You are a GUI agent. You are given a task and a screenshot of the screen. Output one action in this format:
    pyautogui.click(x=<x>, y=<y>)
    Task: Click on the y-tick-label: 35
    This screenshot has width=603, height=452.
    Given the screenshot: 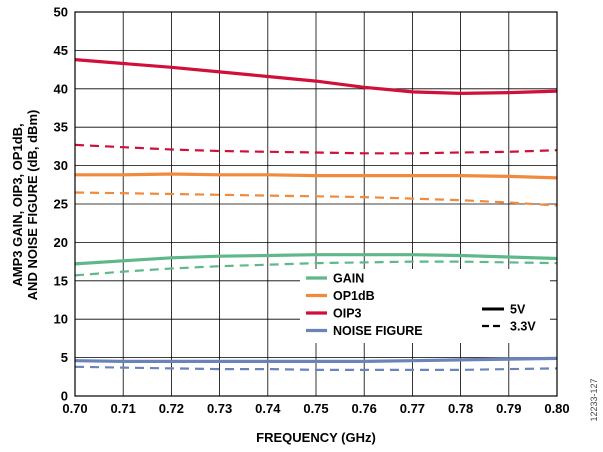 What is the action you would take?
    pyautogui.click(x=61, y=127)
    